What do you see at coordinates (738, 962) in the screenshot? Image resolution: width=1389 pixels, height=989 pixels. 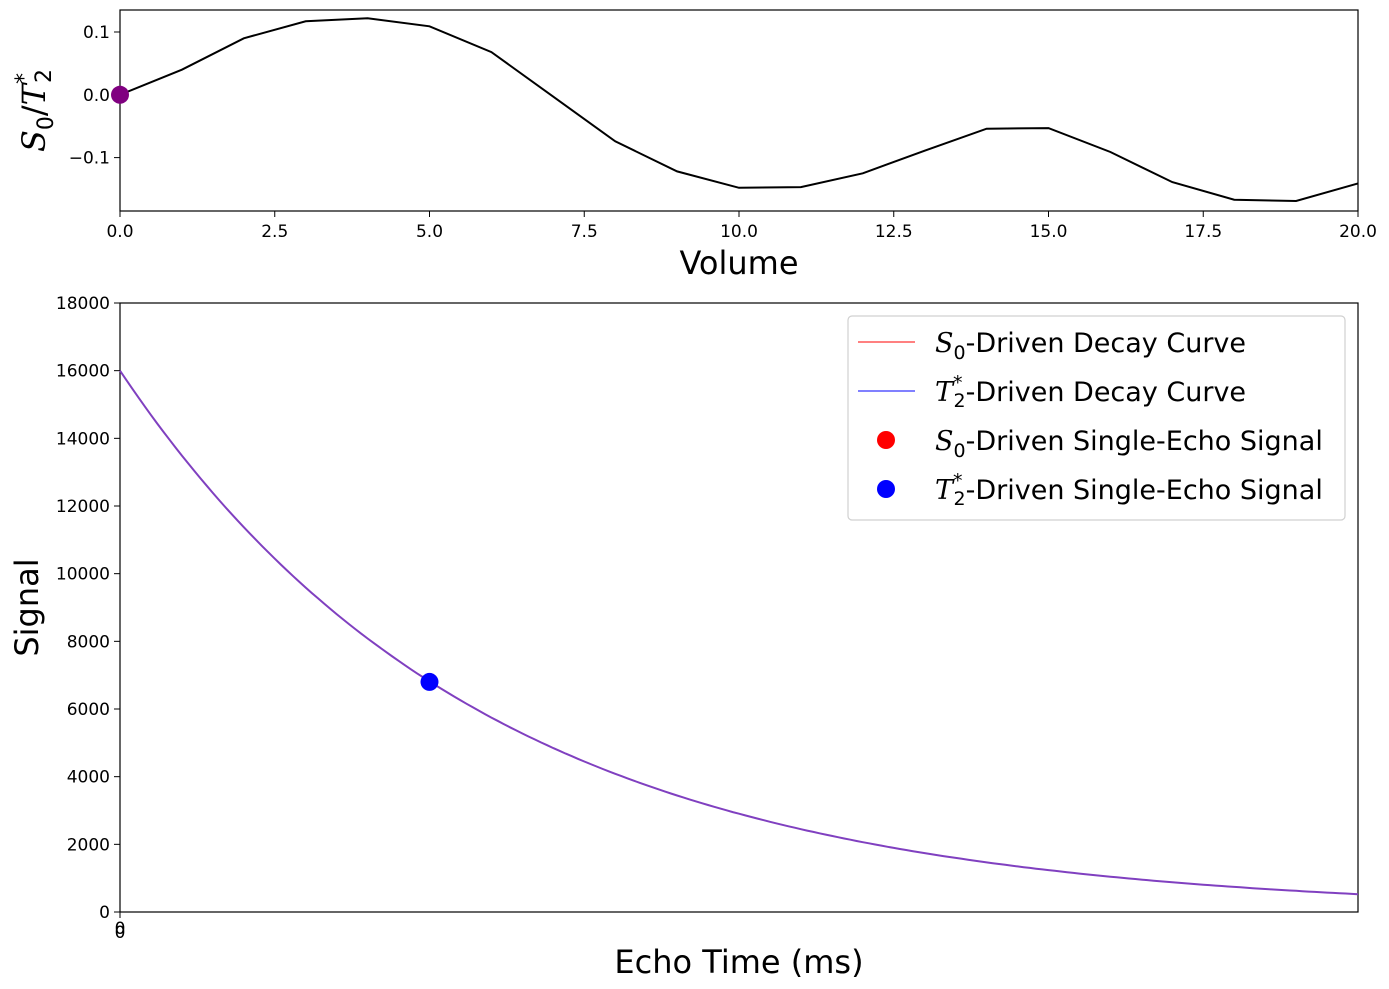 I see `bottom-x-axis-label: Echo Time (ms)` at bounding box center [738, 962].